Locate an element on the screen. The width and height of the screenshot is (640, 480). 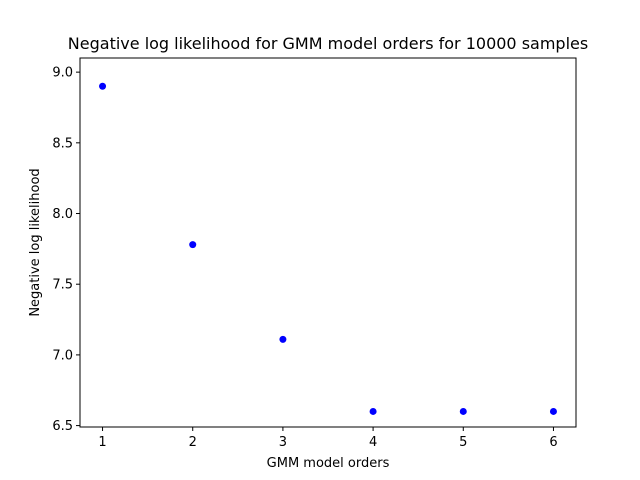
y-tick-label: 6.5 is located at coordinates (62, 426).